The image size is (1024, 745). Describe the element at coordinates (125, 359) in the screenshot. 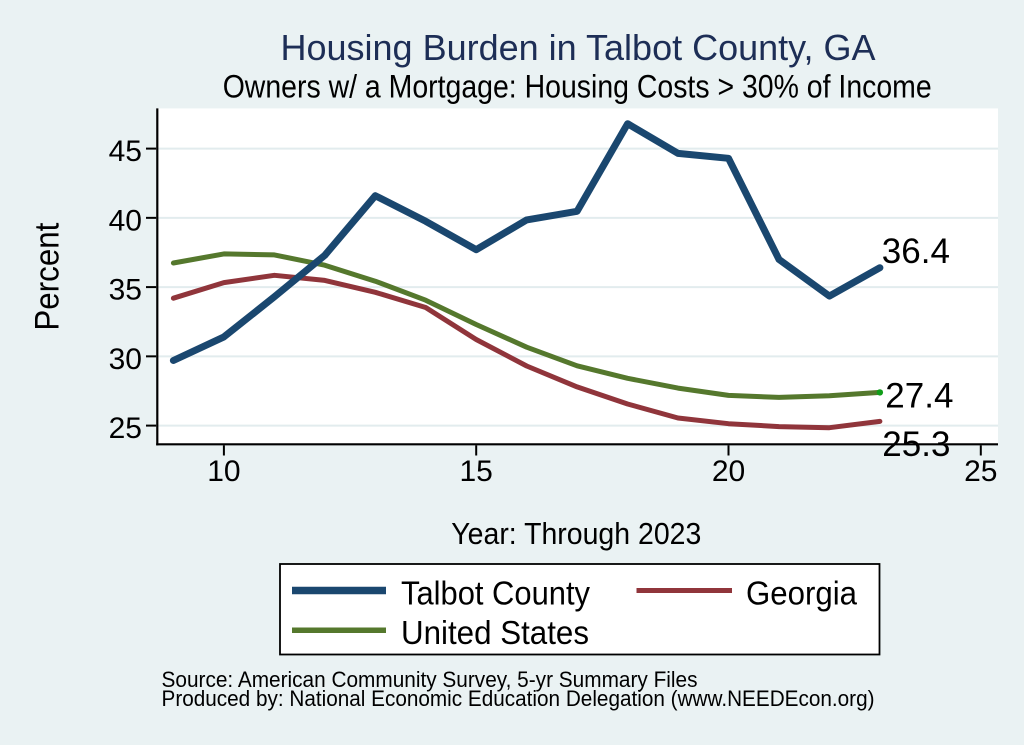

I see `svg-text: 30` at that location.